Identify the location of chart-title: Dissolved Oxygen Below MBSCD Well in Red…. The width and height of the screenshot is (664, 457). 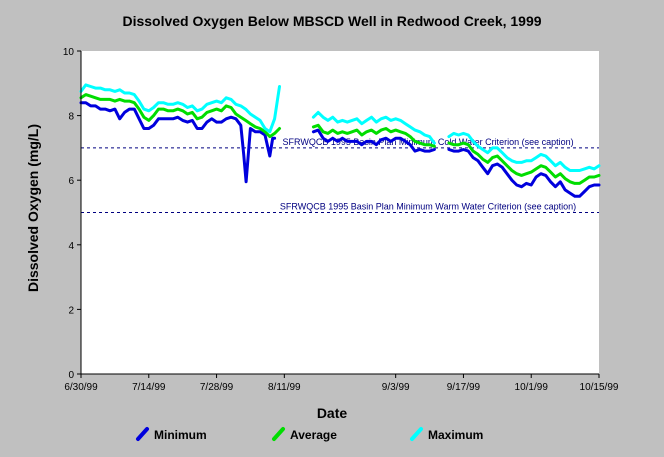
(332, 21).